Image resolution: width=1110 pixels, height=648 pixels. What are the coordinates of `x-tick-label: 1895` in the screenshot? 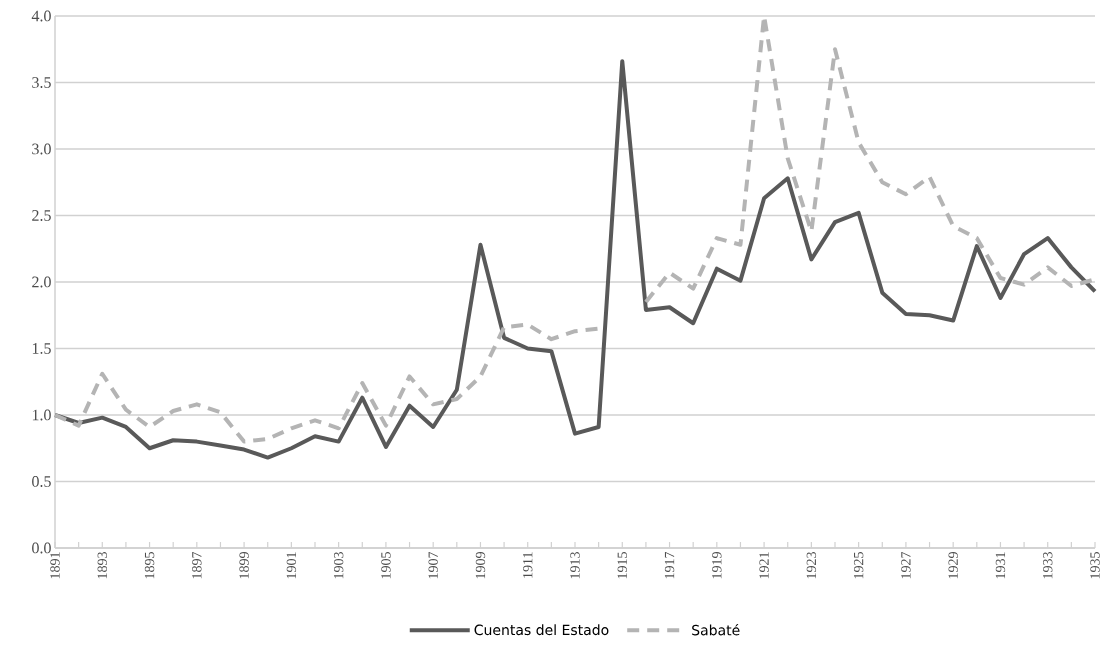 It's located at (149, 565).